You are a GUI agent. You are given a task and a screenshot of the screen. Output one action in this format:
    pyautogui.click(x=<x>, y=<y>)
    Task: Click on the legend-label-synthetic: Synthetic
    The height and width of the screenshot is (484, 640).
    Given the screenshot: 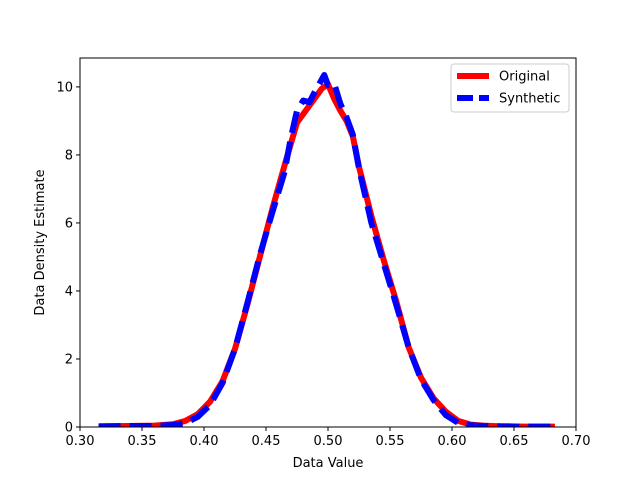 What is the action you would take?
    pyautogui.click(x=529, y=99)
    